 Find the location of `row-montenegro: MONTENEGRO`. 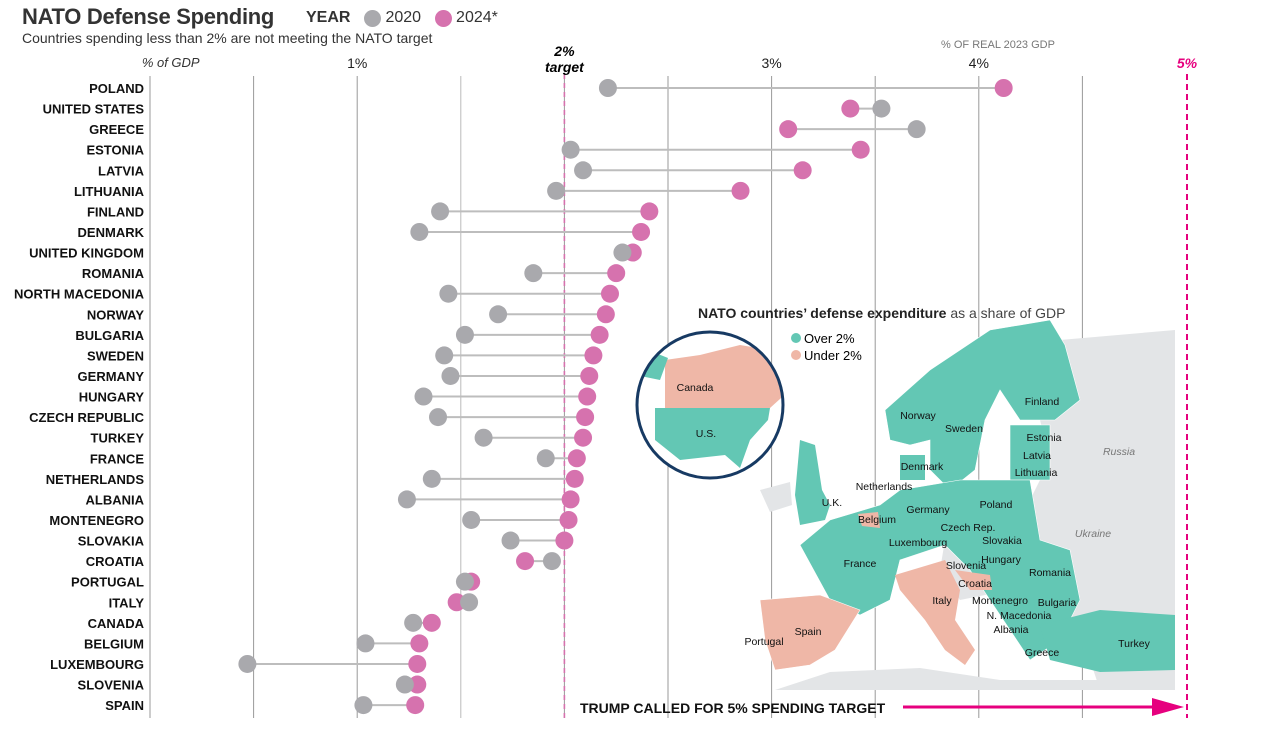

row-montenegro: MONTENEGRO is located at coordinates (313, 519).